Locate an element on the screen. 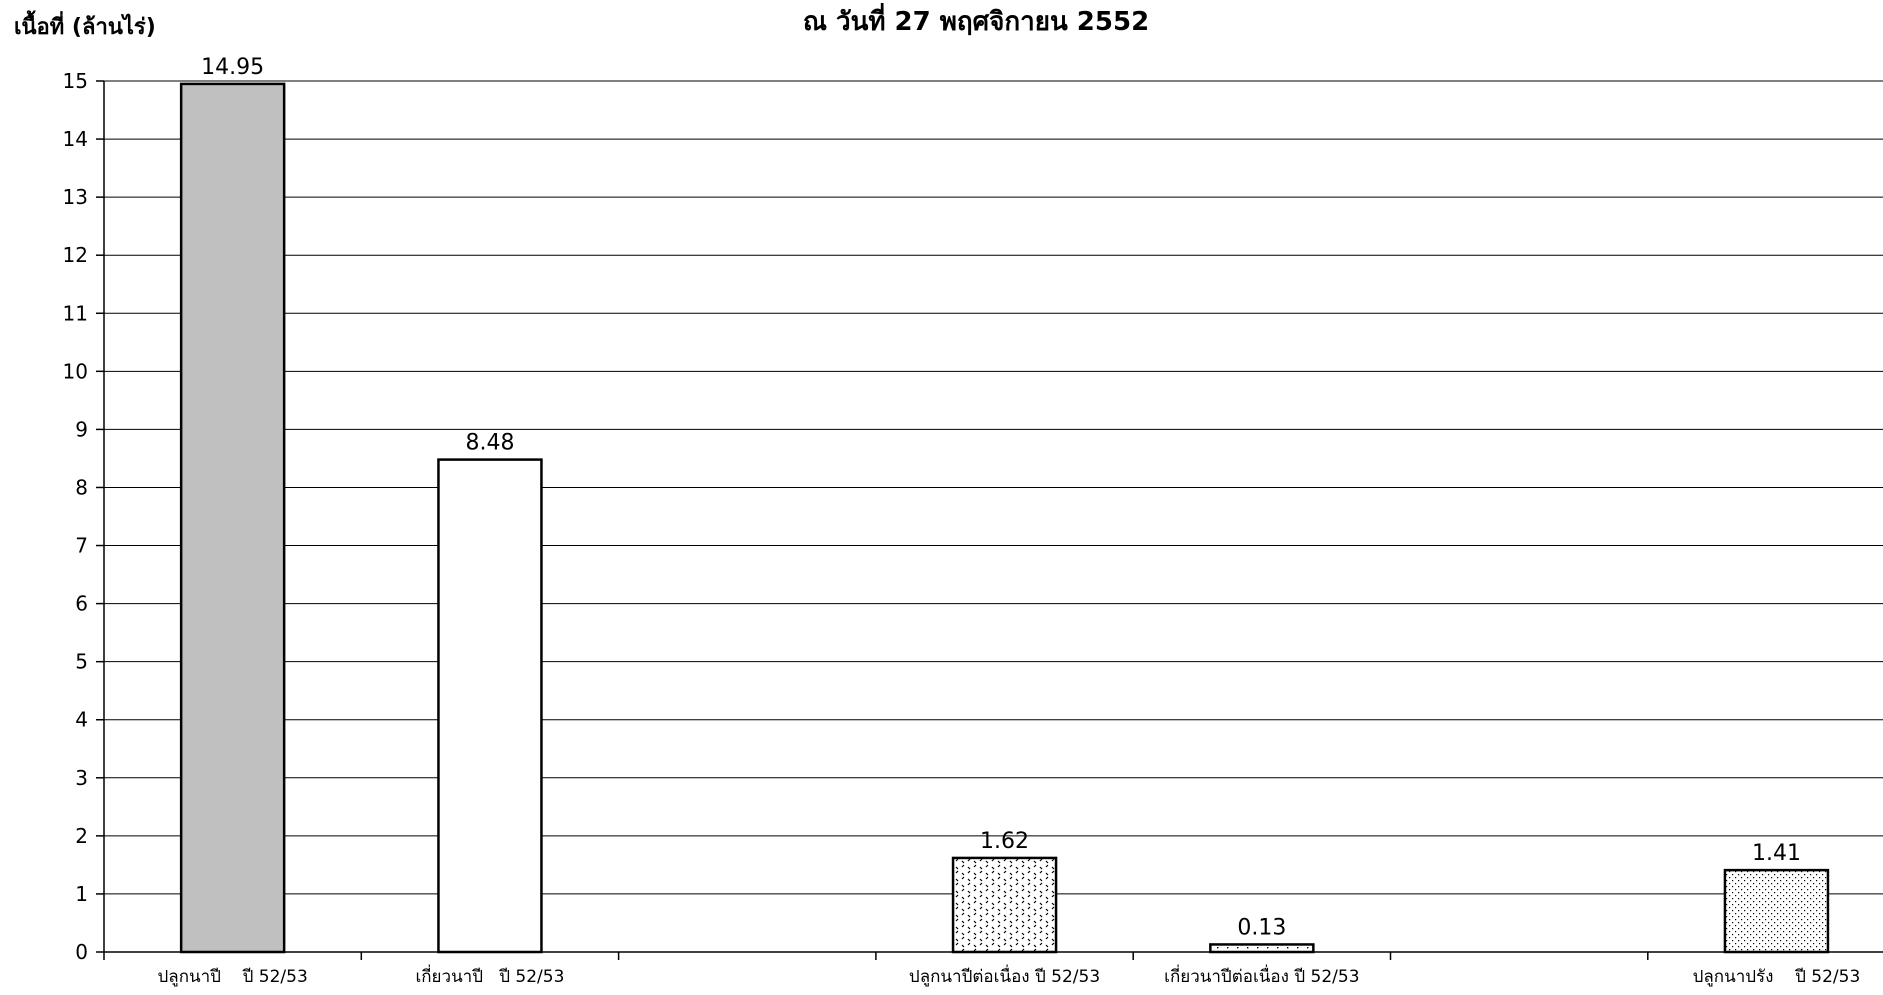  y-tick-label: 15 is located at coordinates (75, 81).